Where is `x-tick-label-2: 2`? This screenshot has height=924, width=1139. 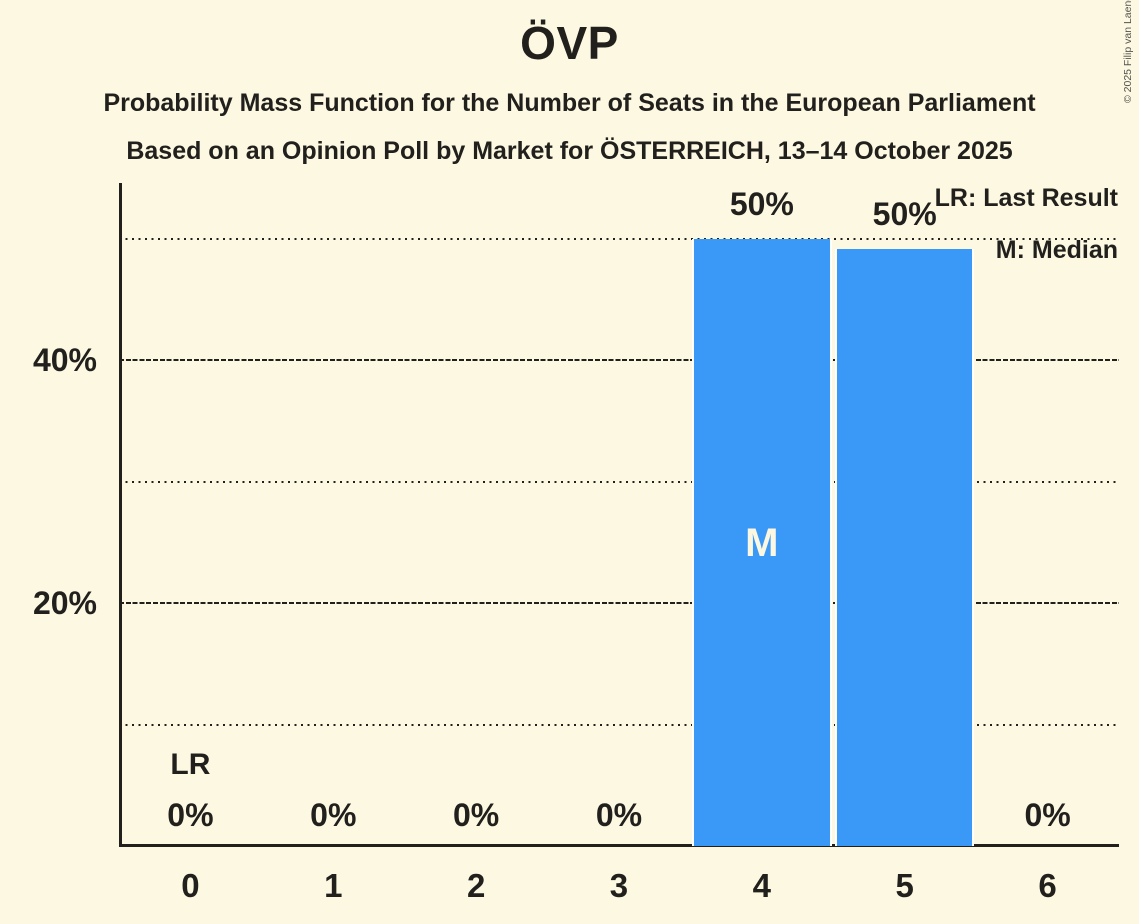
x-tick-label-2: 2 is located at coordinates (476, 885).